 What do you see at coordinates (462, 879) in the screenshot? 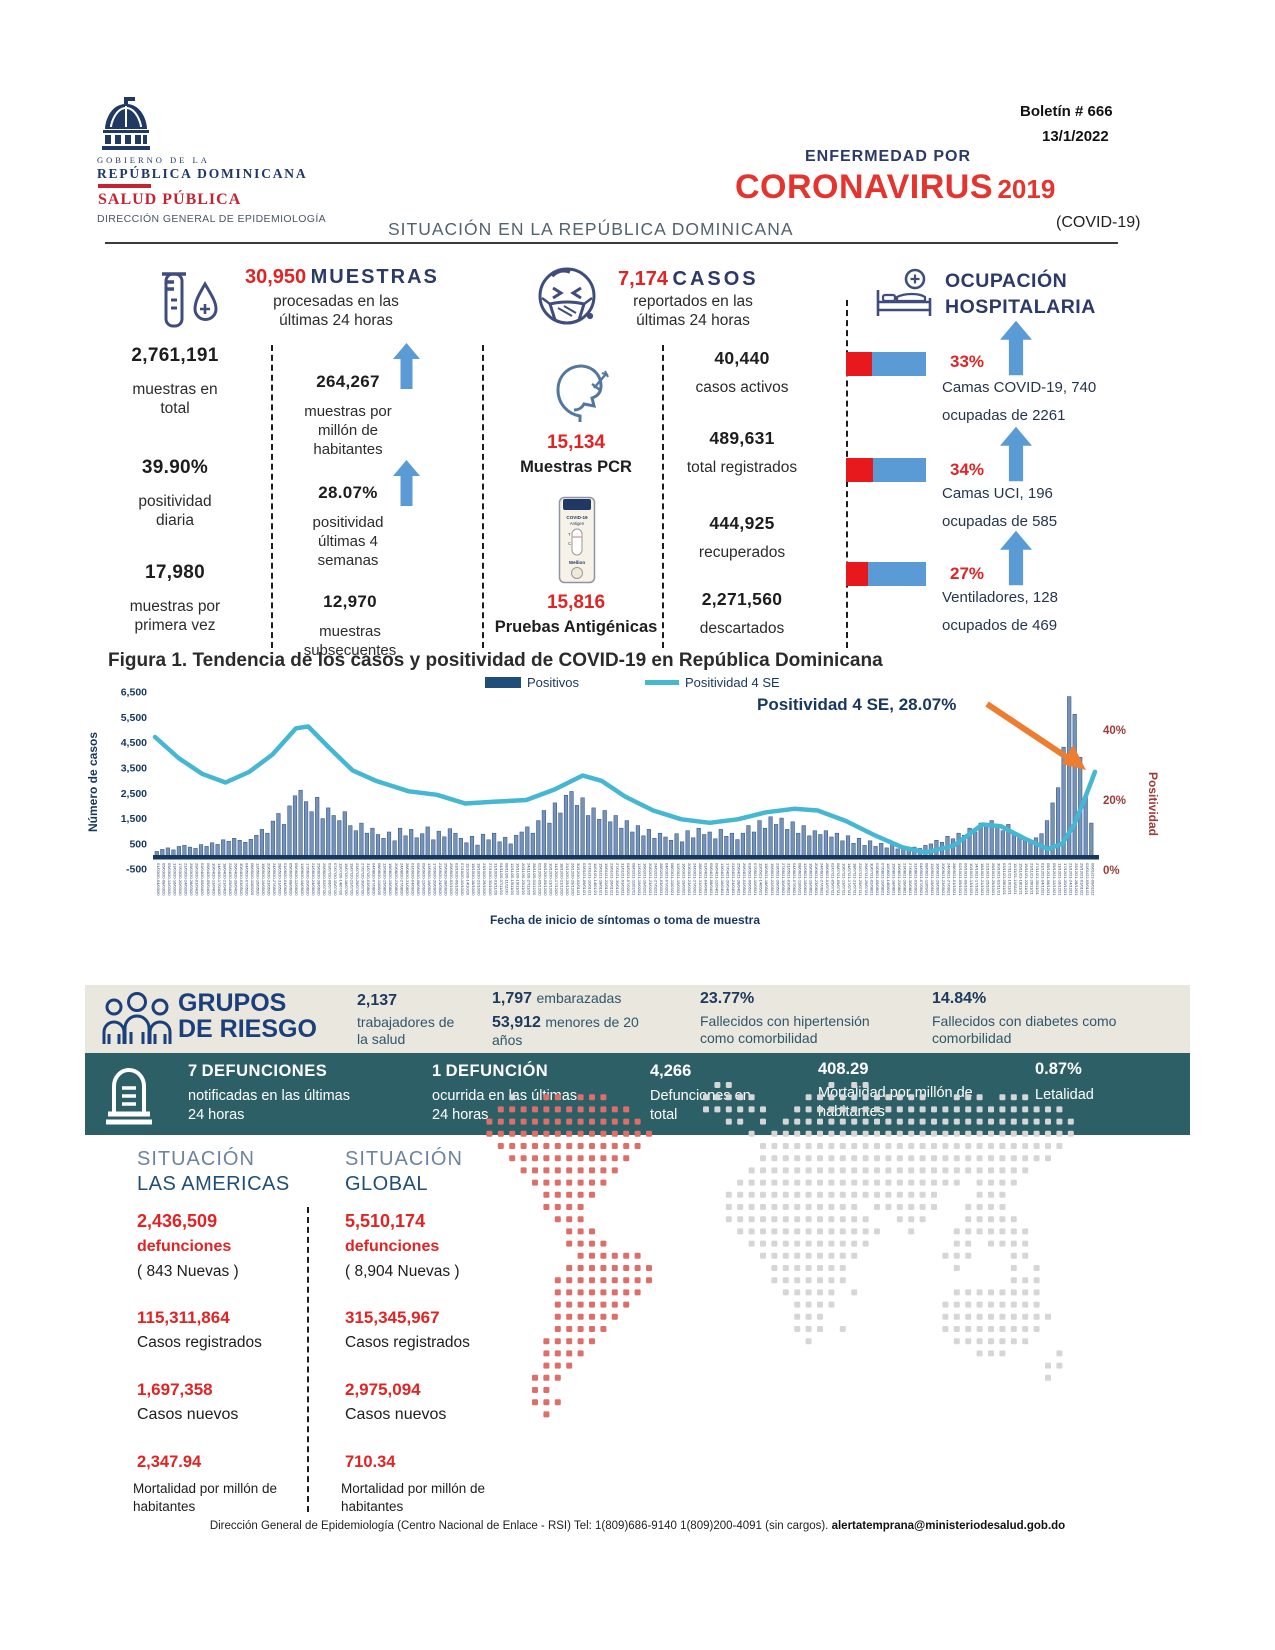
I see `svg-text: 07/10/20-10/10/20` at bounding box center [462, 879].